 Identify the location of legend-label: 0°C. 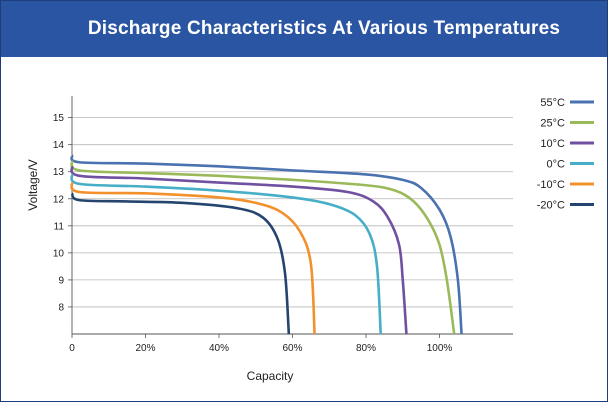
(556, 165).